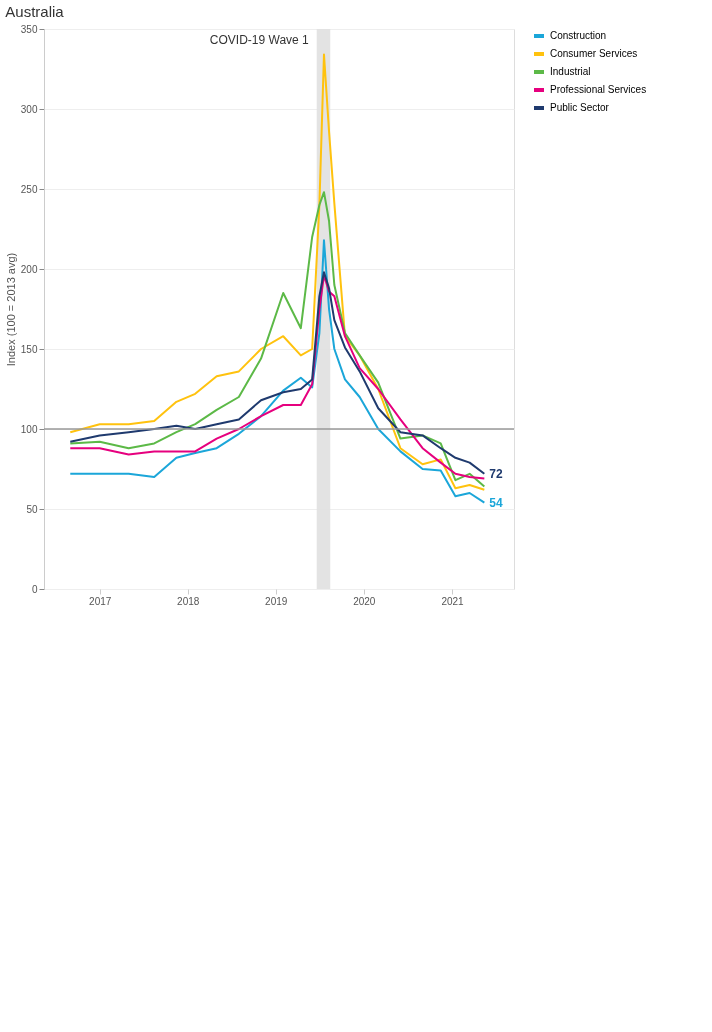 This screenshot has height=1032, width=712. Describe the element at coordinates (29, 109) in the screenshot. I see `y-tick-label: 300` at that location.